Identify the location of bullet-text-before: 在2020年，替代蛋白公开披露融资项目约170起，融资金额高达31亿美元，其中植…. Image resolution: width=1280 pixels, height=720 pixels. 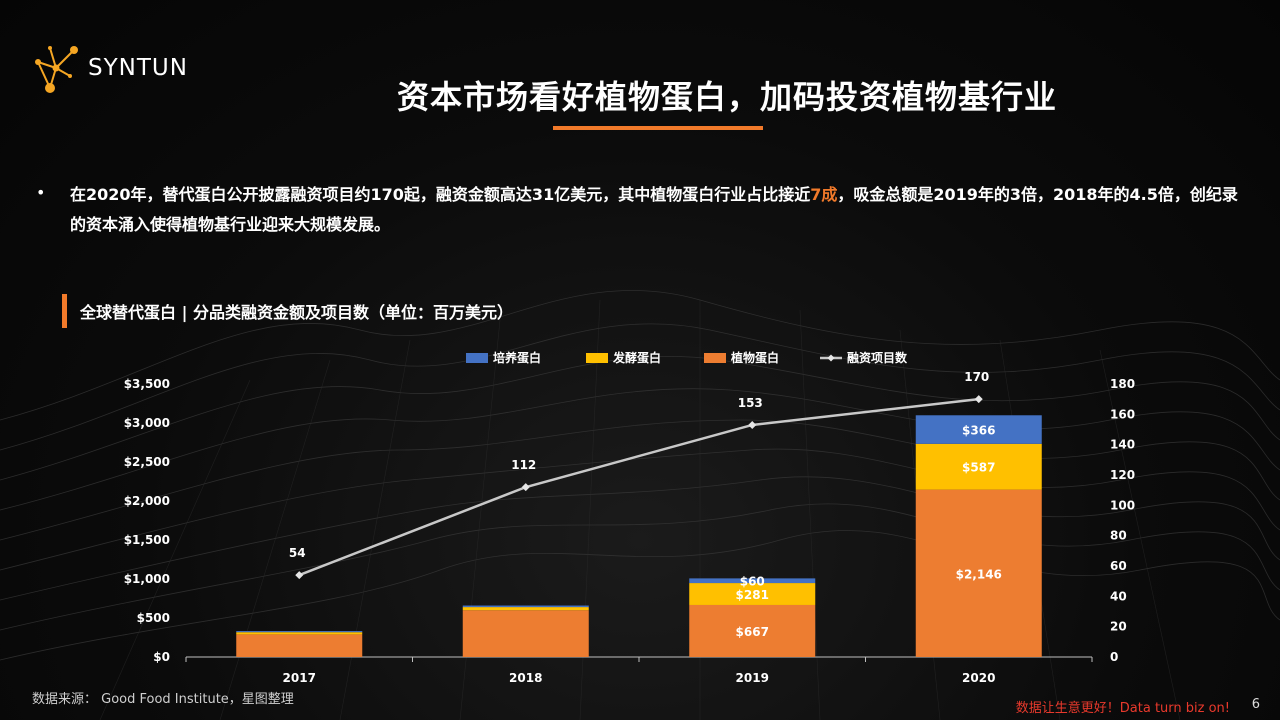
(440, 194).